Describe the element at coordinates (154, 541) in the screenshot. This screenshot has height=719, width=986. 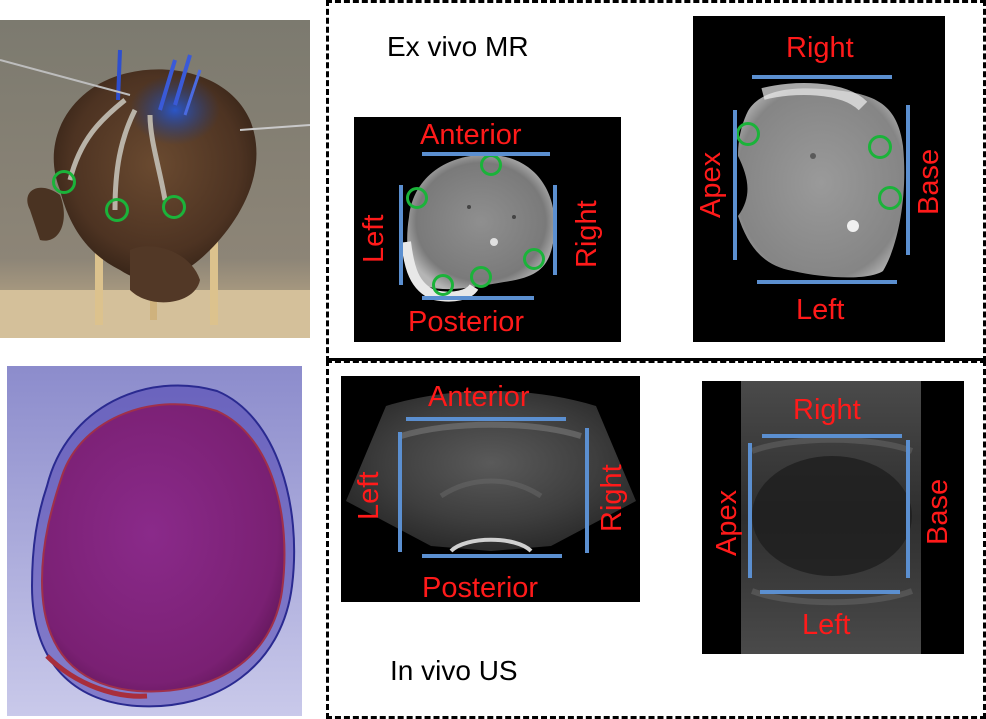
I see `surface-render` at that location.